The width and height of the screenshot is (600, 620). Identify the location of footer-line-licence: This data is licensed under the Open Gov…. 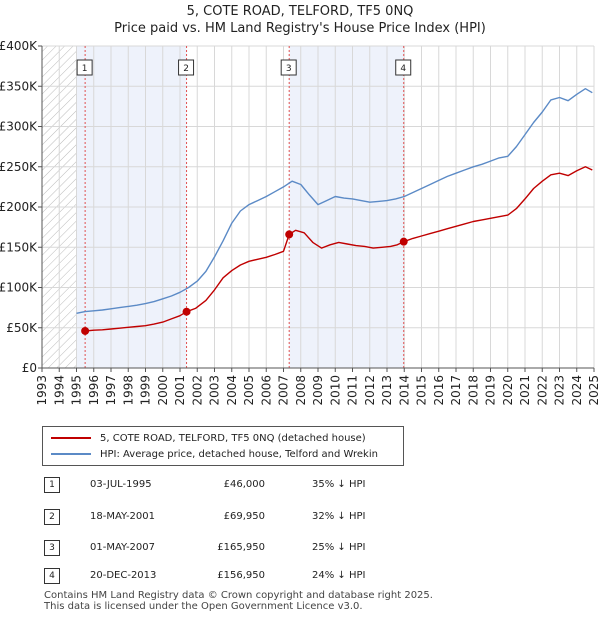
(203, 606).